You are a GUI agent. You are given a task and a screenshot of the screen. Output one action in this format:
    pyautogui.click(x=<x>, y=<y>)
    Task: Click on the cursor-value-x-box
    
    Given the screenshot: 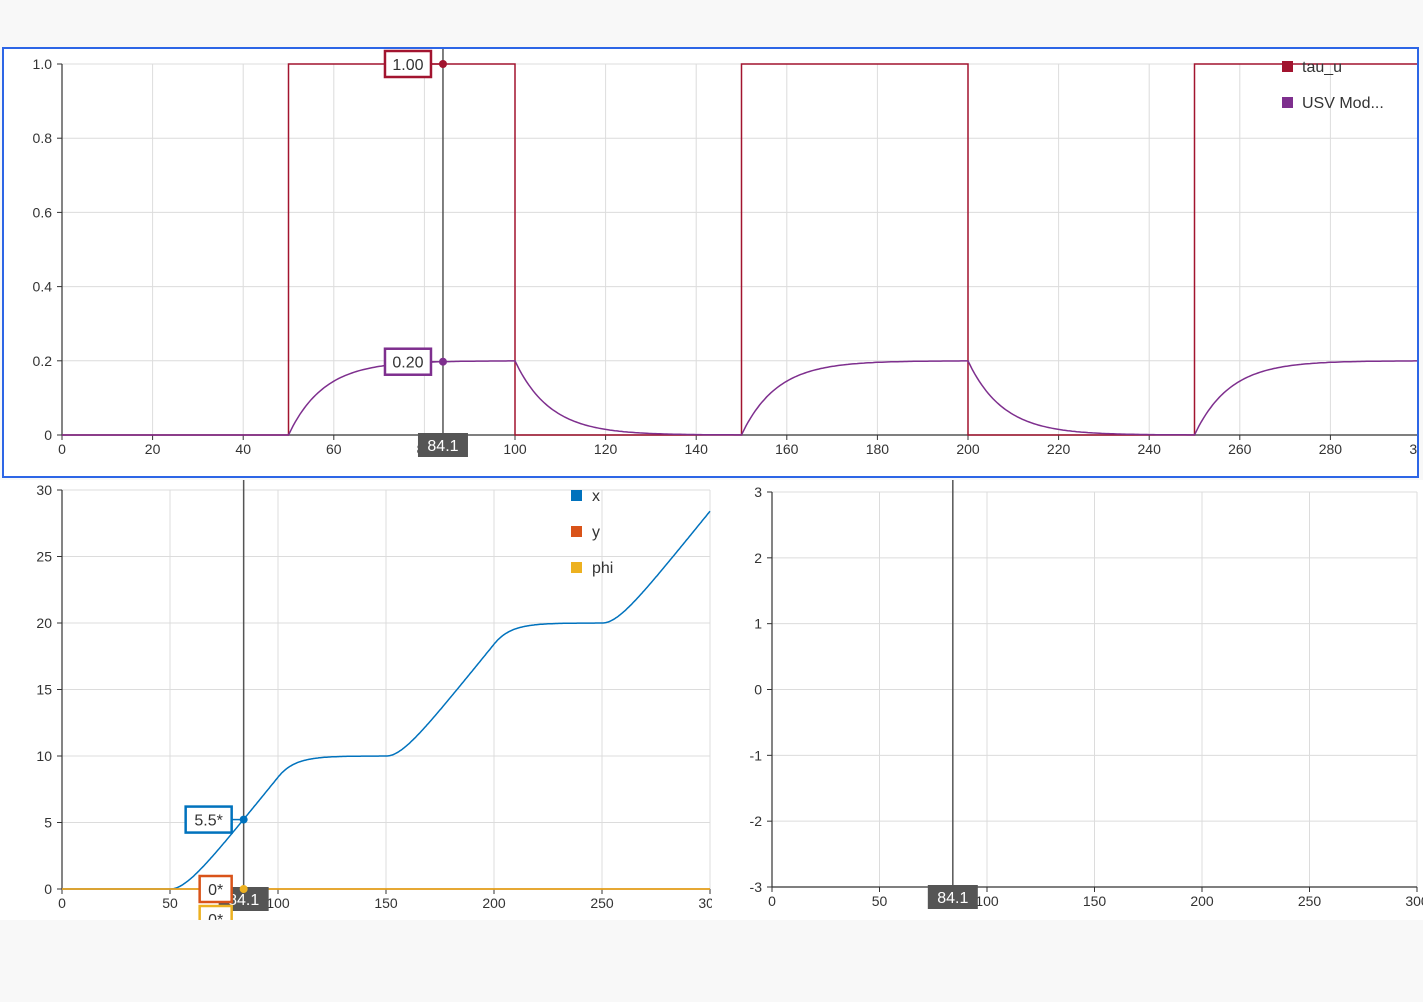 What is the action you would take?
    pyautogui.click(x=208, y=819)
    